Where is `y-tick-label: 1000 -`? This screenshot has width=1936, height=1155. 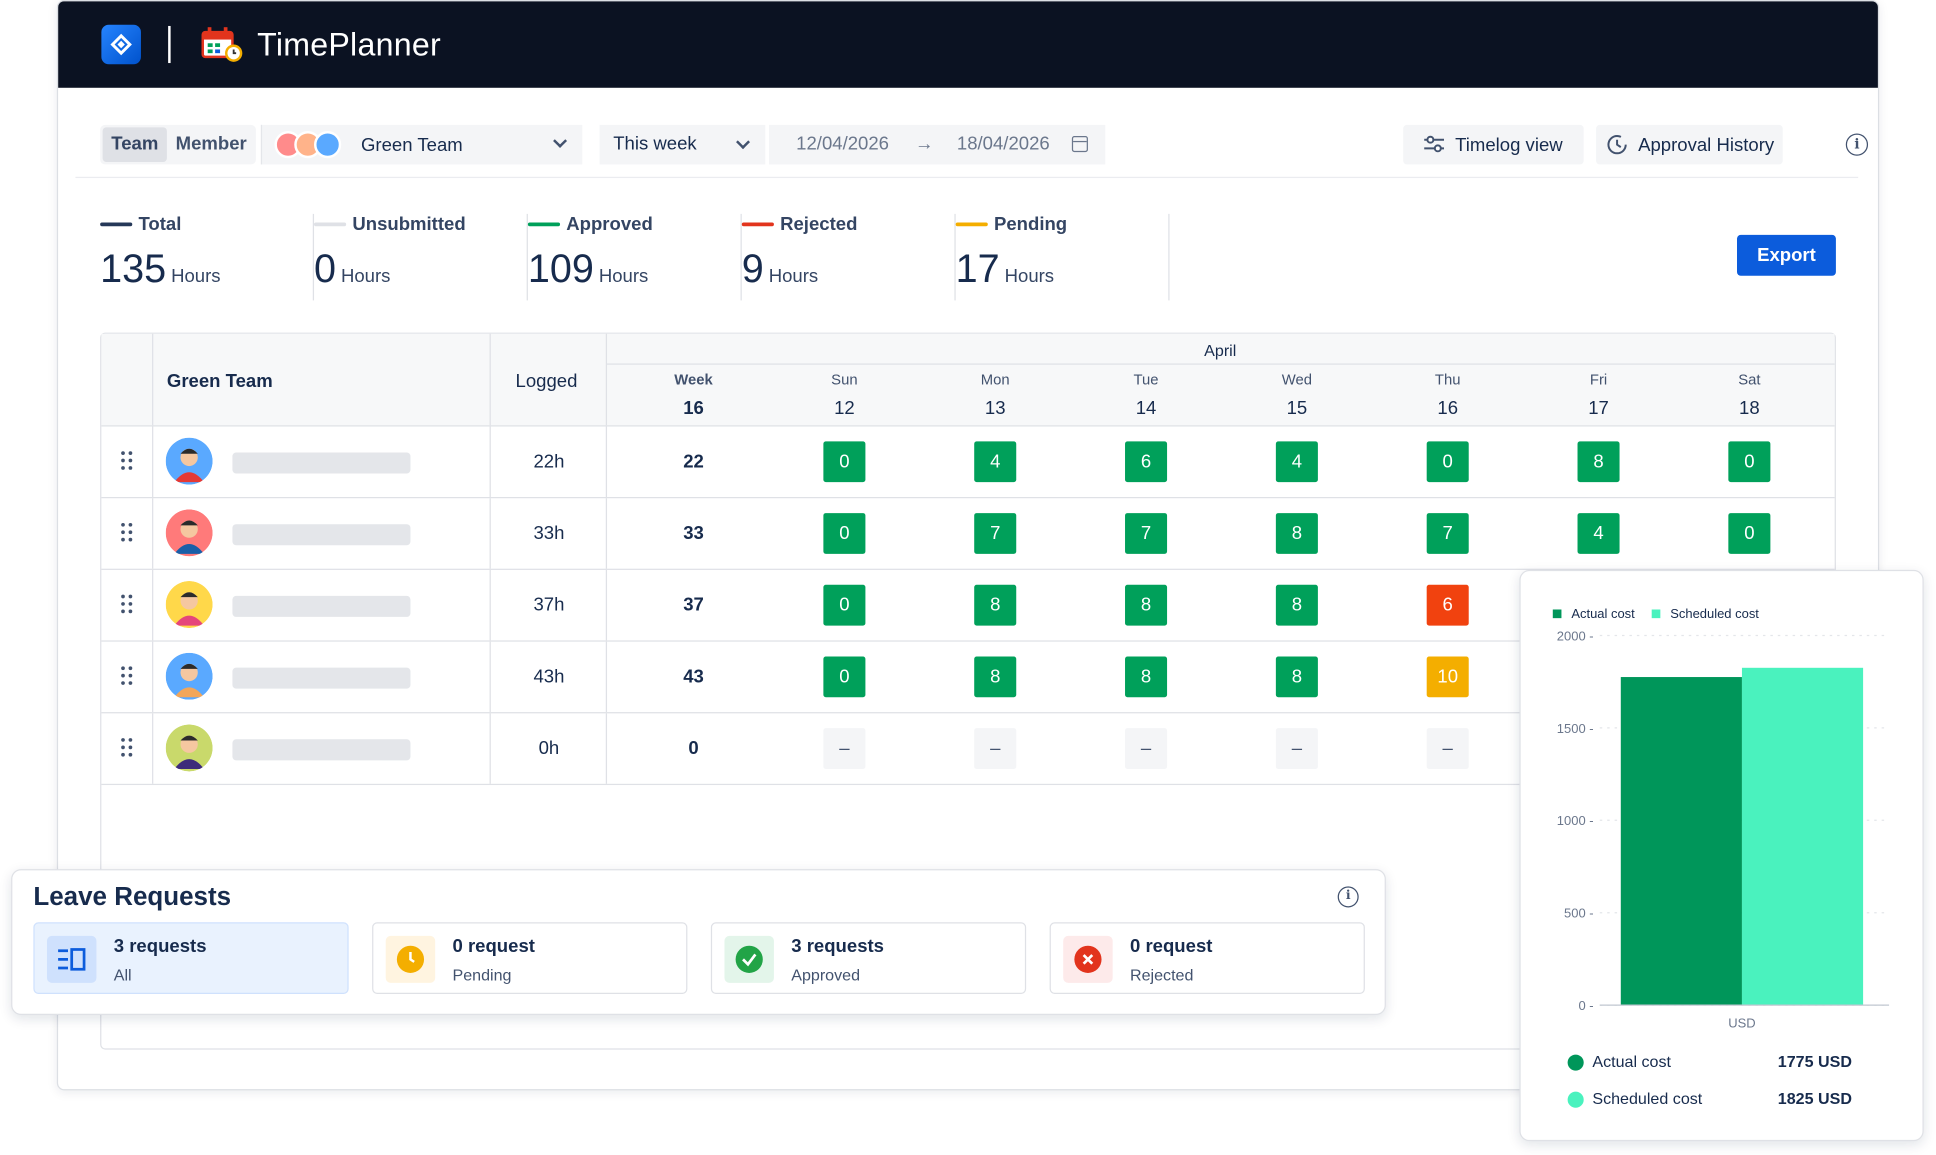
y-tick-label: 1000 - is located at coordinates (1575, 820).